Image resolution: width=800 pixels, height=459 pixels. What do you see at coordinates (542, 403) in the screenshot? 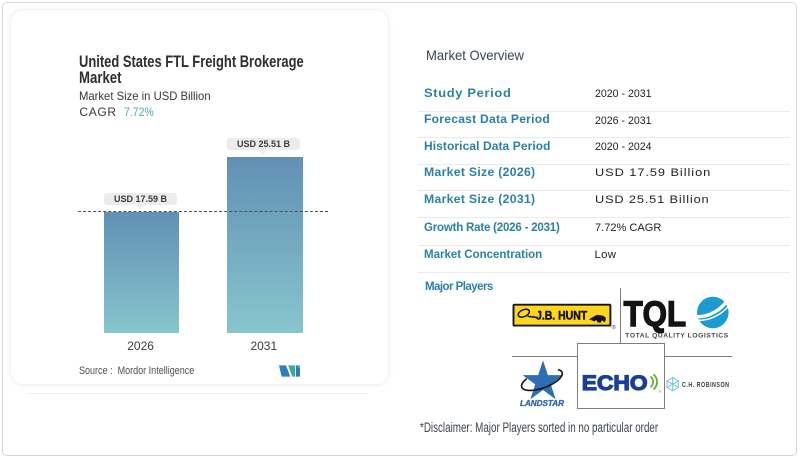
I see `svg-text: LANDSTAR` at bounding box center [542, 403].